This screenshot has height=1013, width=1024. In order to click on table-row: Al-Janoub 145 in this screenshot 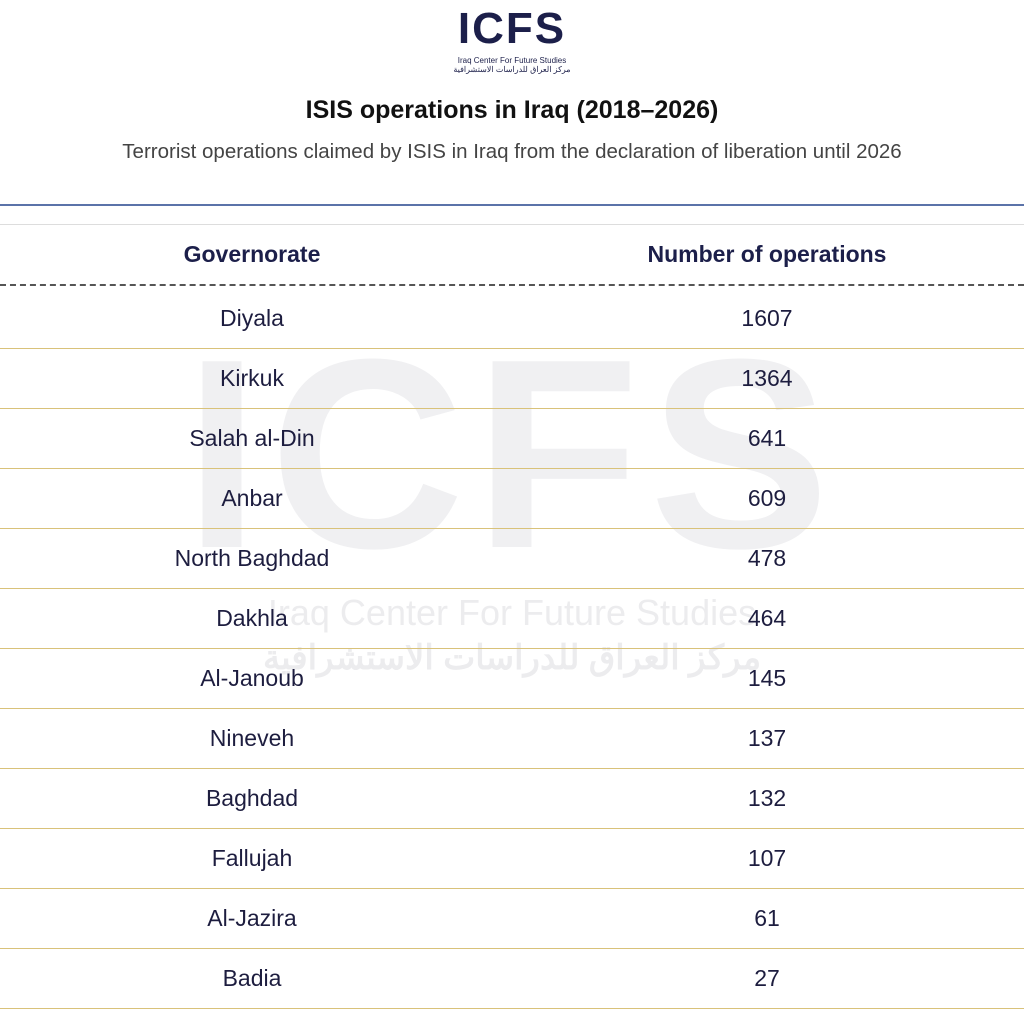, I will do `click(512, 678)`.